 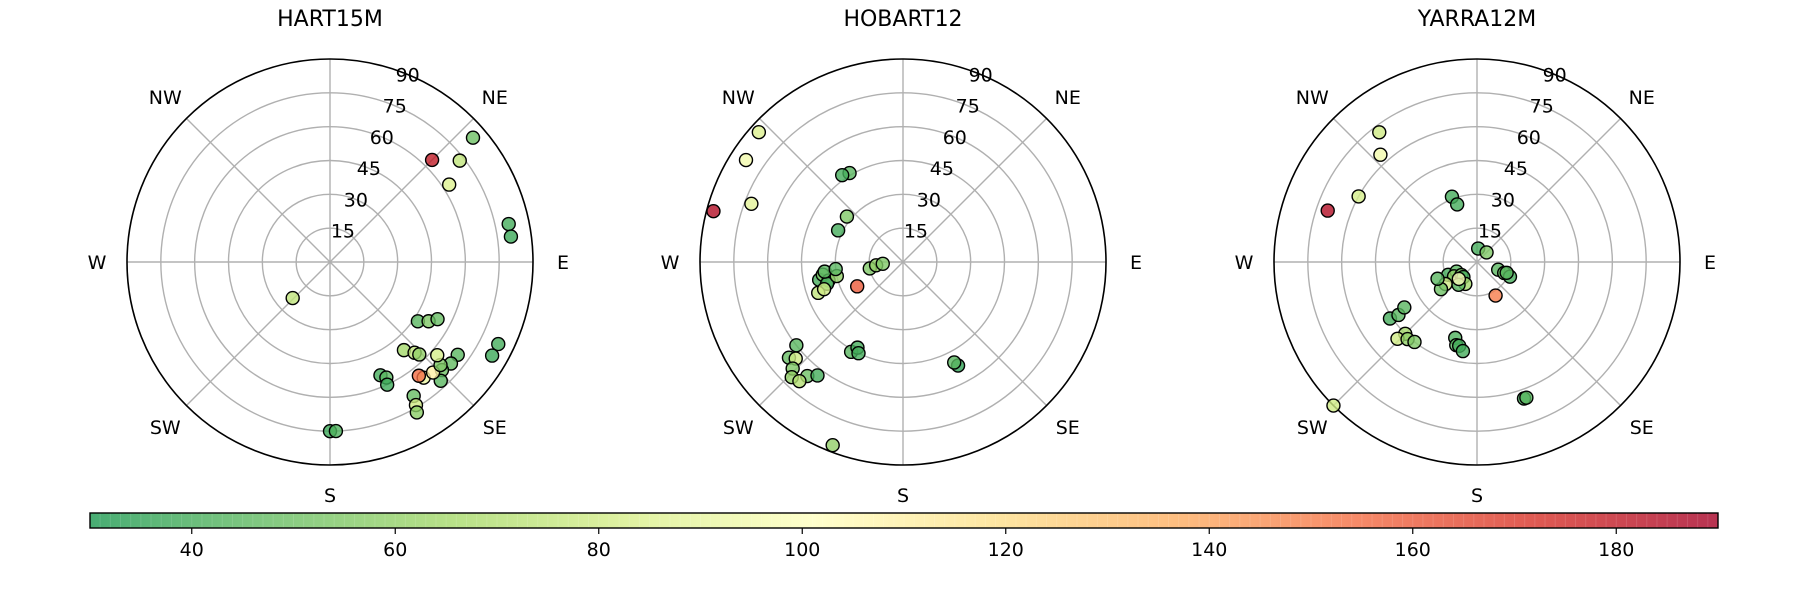 I want to click on colorbar-gradient, so click(x=904, y=520).